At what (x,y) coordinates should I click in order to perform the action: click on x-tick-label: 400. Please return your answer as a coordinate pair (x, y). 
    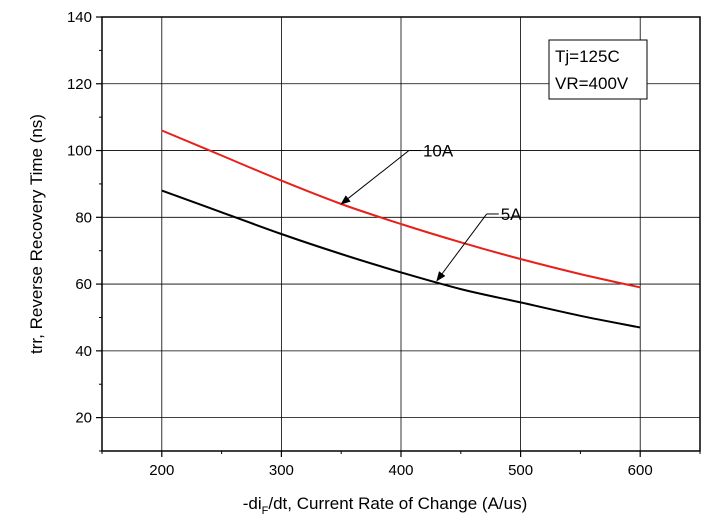
    Looking at the image, I should click on (400, 470).